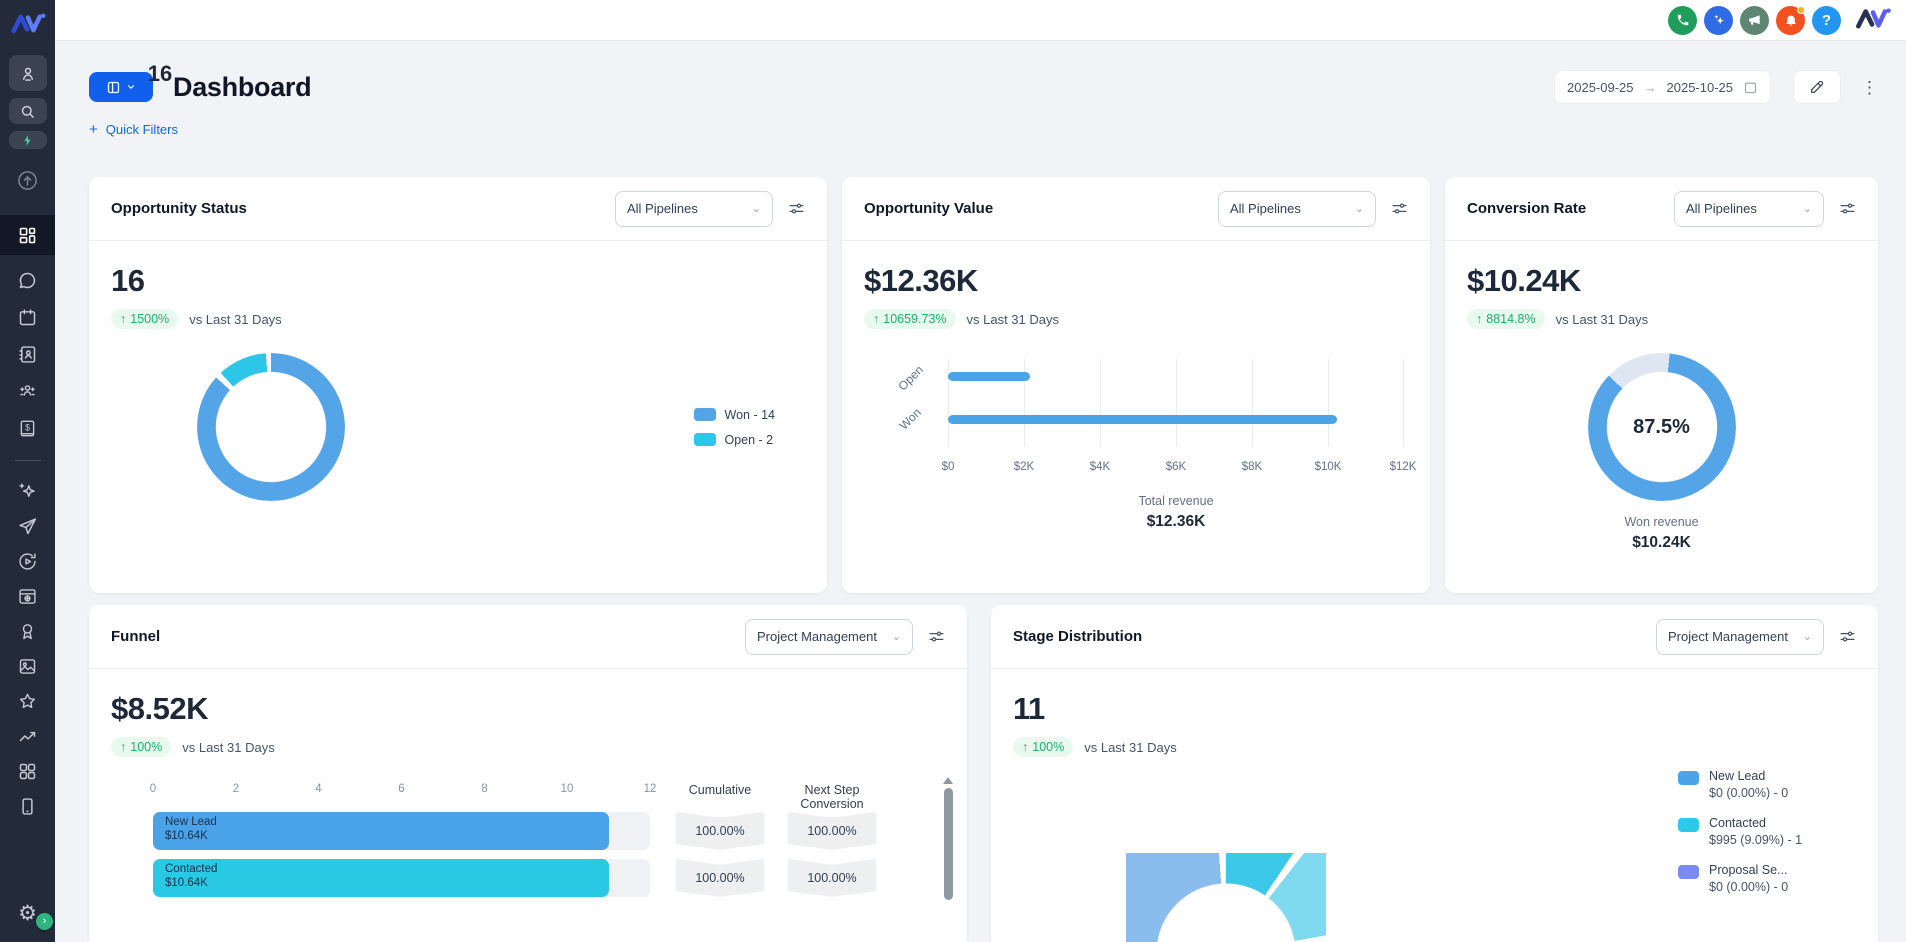 The width and height of the screenshot is (1906, 942). I want to click on stage-distribution-donut-chart, so click(1226, 897).